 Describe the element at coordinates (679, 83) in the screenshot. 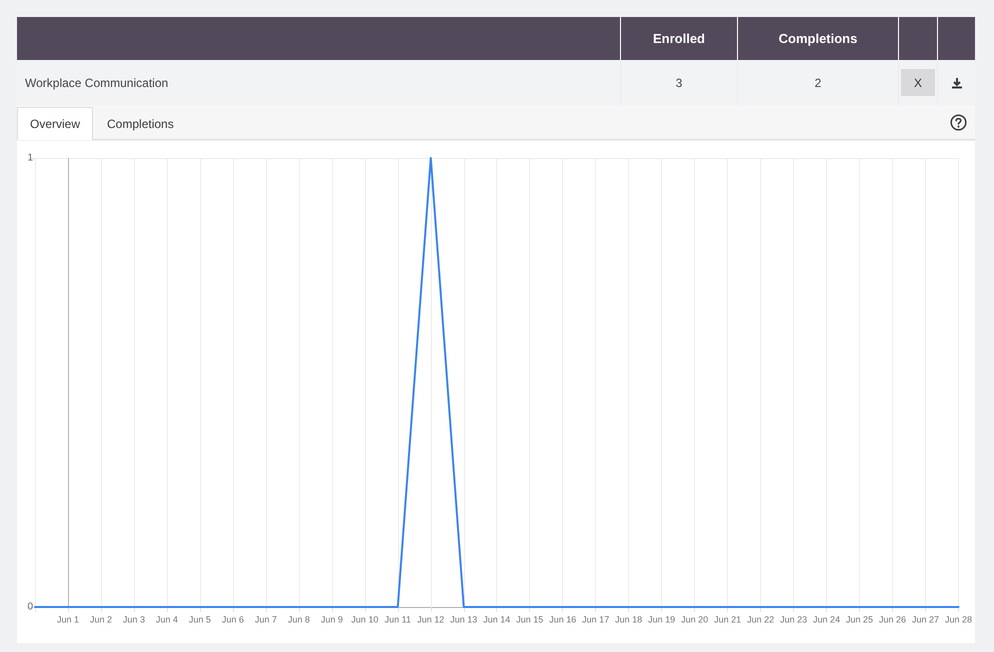

I see `data-label: 3` at that location.